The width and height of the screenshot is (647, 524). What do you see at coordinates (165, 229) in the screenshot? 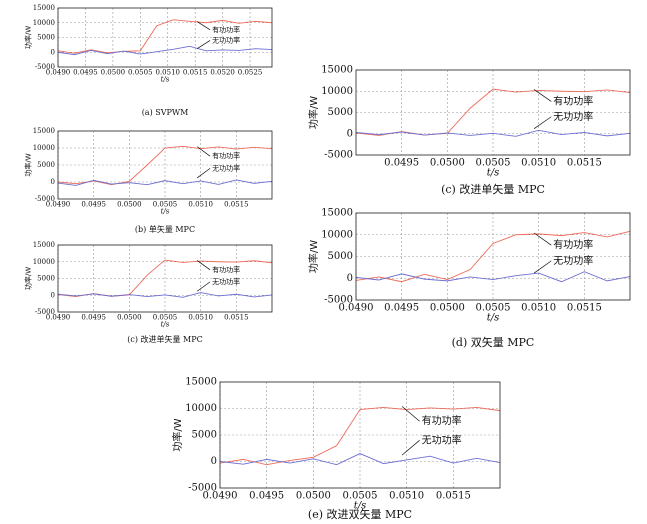
I see `caption: (b) 单矢量 MPC` at bounding box center [165, 229].